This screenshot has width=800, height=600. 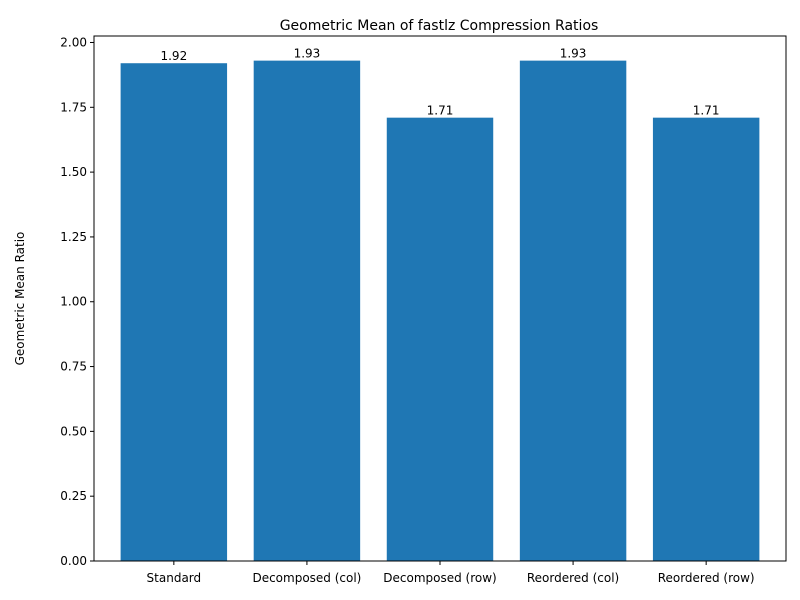 What do you see at coordinates (73, 107) in the screenshot?
I see `y-tick-label: 1.75` at bounding box center [73, 107].